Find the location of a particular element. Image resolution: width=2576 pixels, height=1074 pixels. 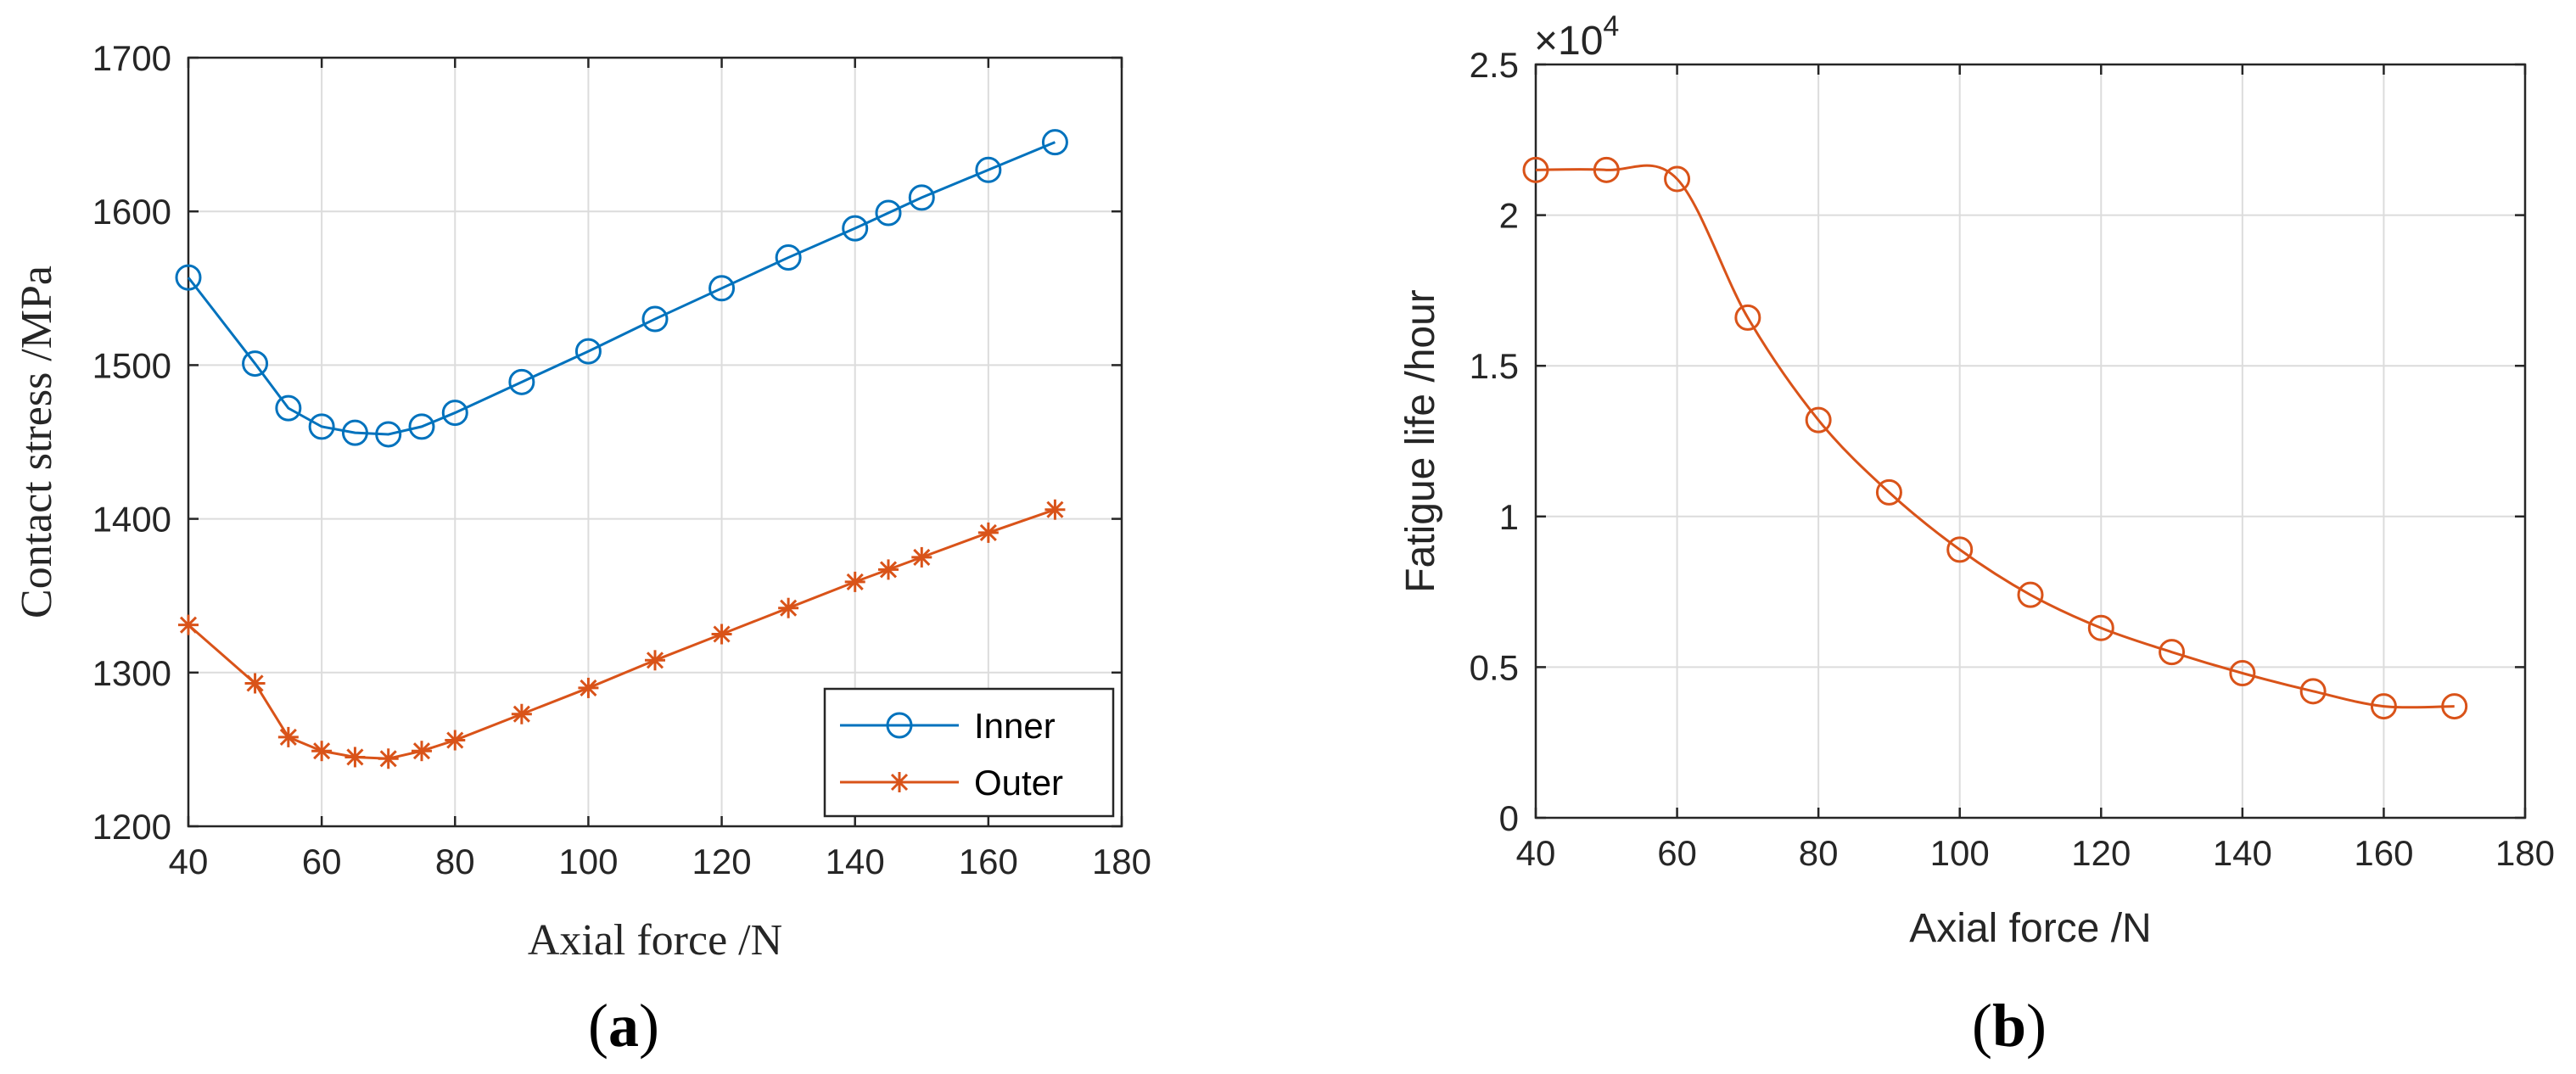

panel-a-series-line-inner is located at coordinates (621, 288).